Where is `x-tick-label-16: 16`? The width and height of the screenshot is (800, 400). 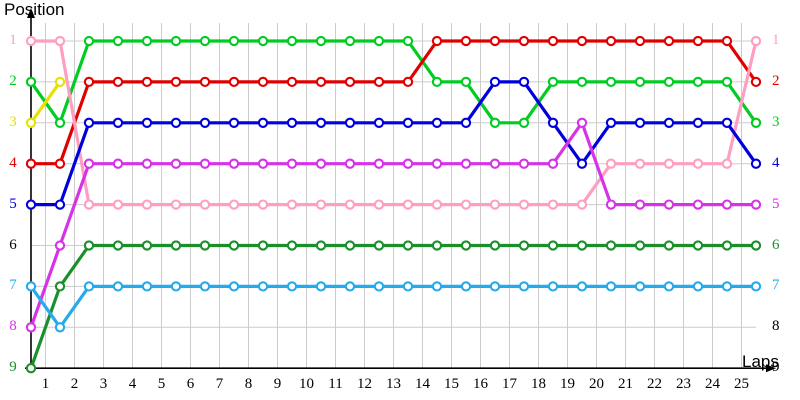 x-tick-label-16: 16 is located at coordinates (480, 384).